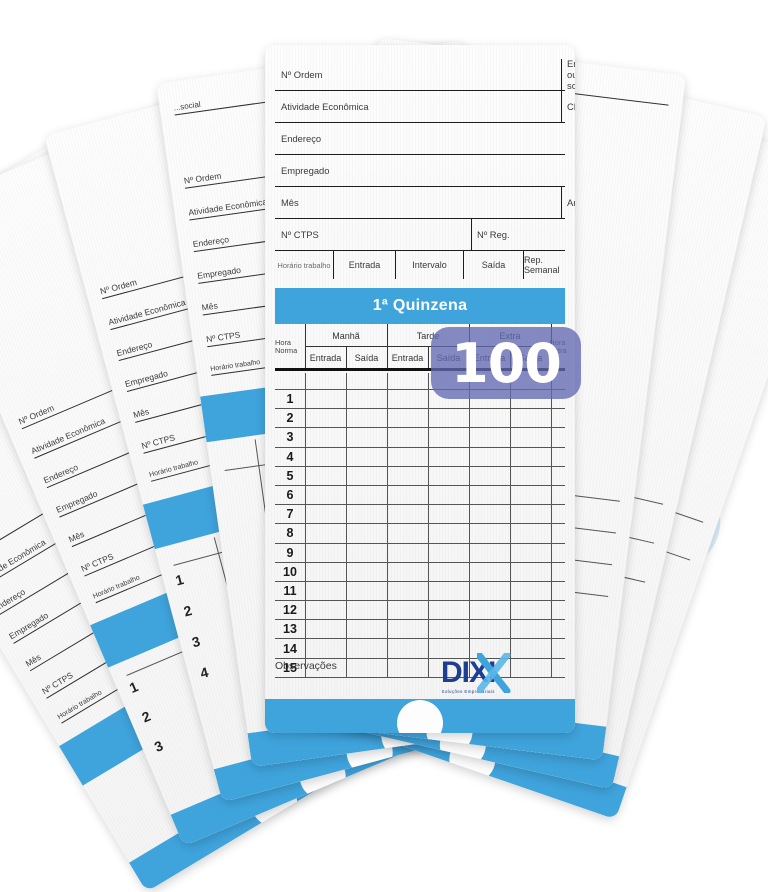 This screenshot has width=768, height=892. Describe the element at coordinates (420, 438) in the screenshot. I see `time-entry-row: 3` at that location.